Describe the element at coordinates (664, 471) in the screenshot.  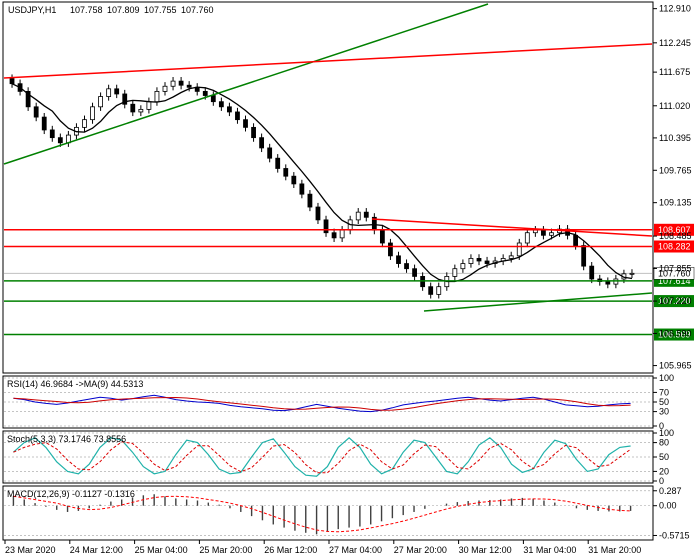
I see `stoch-axis-label: 20` at that location.